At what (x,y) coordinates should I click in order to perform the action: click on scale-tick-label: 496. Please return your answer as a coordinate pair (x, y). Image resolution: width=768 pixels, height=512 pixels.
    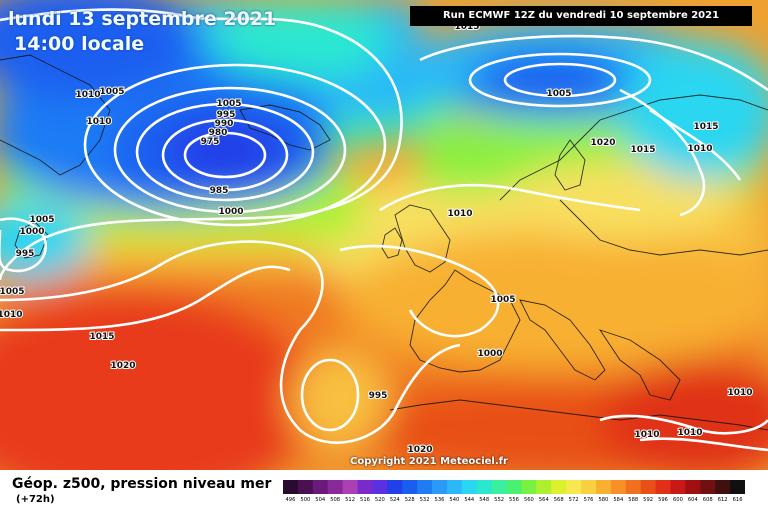
    Looking at the image, I should click on (290, 499).